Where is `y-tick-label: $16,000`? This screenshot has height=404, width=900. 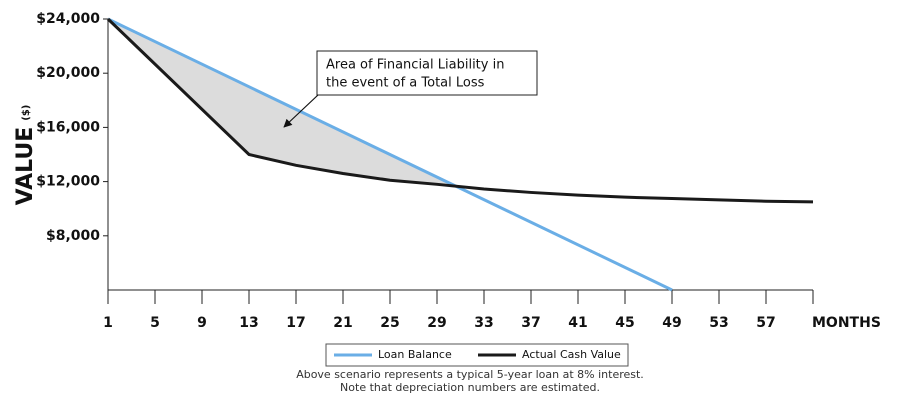 y-tick-label: $16,000 is located at coordinates (68, 127).